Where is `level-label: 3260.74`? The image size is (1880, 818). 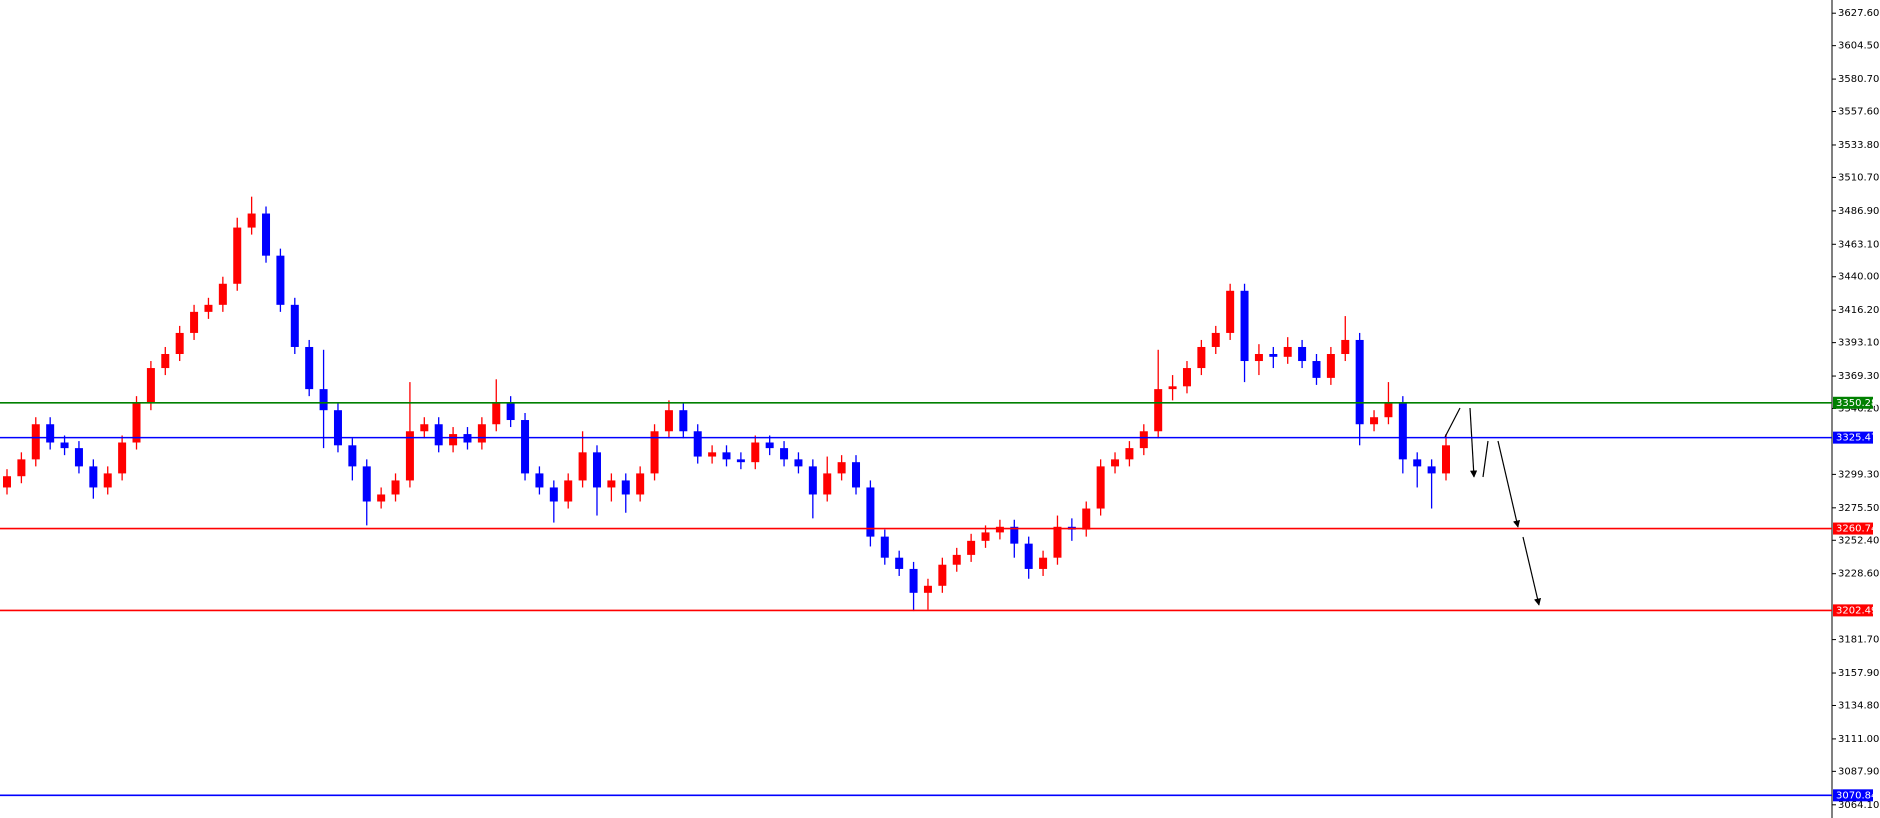 level-label: 3260.74 is located at coordinates (1856, 529).